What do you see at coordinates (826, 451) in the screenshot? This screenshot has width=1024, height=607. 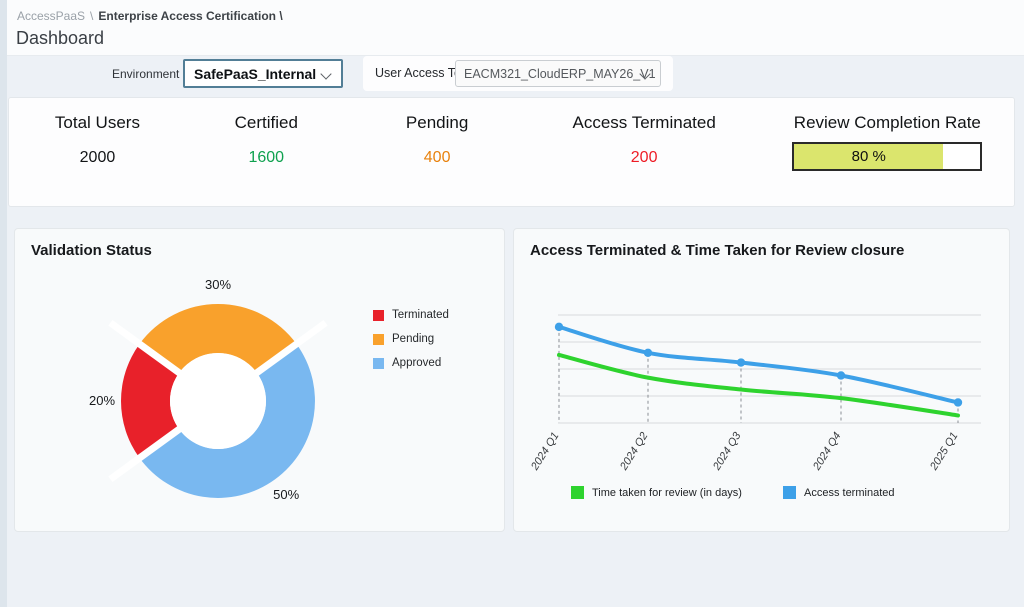 I see `x-axis-label: 2024 Q4` at bounding box center [826, 451].